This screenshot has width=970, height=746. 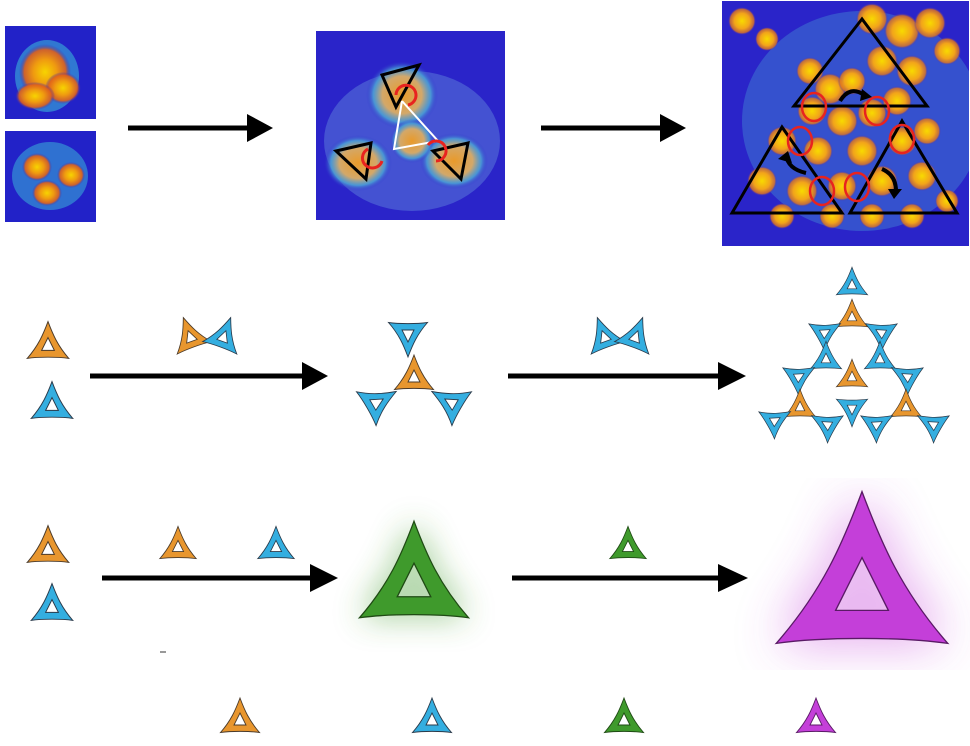 I want to click on legend-blue-icon, so click(x=432, y=715).